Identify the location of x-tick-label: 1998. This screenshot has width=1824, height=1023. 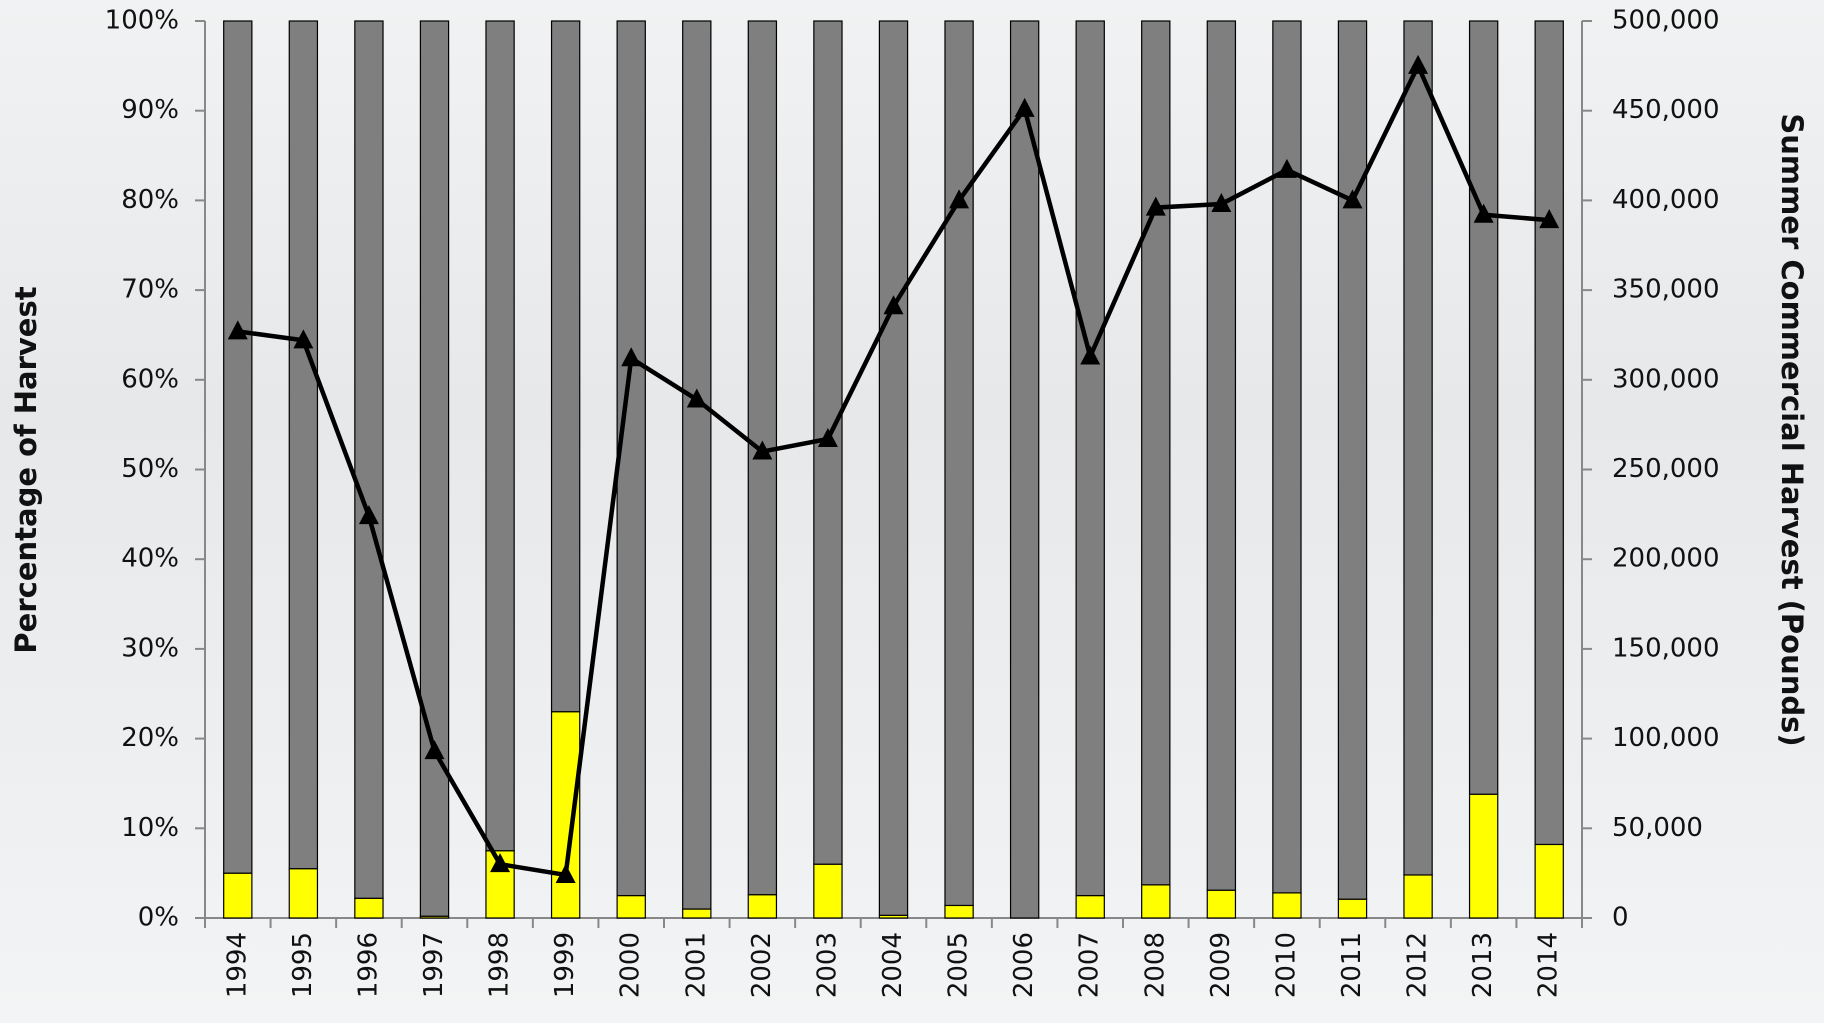
(500, 965).